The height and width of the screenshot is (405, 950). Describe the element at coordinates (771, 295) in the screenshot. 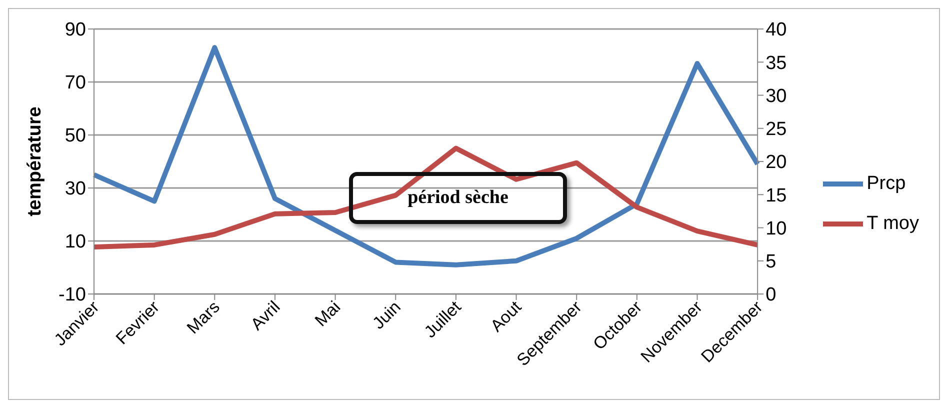

I see `y2-tick-label: 0` at that location.